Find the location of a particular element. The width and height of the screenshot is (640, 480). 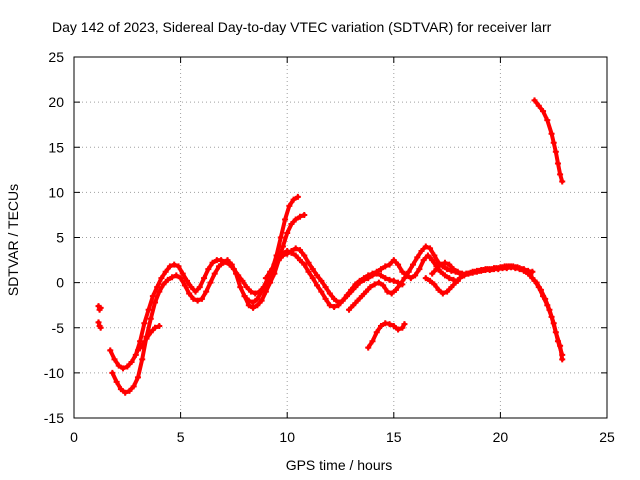

y-tick-label: -15 is located at coordinates (54, 418).